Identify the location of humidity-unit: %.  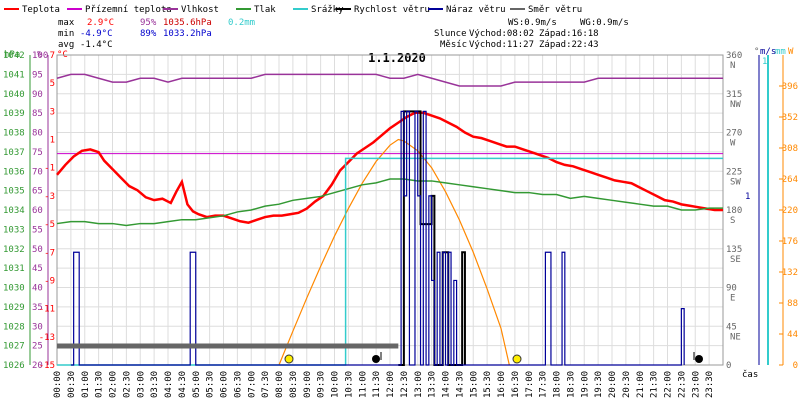
(40, 55).